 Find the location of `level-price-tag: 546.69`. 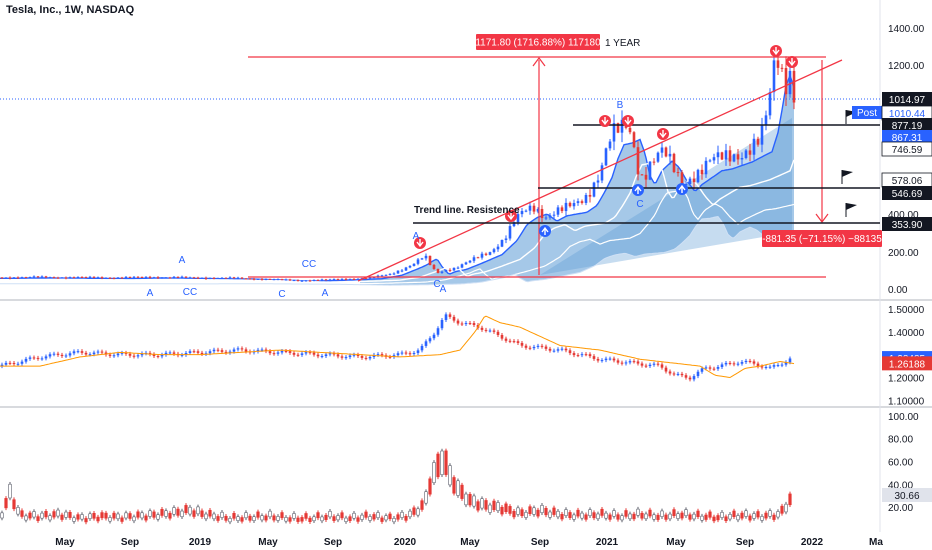

level-price-tag: 546.69 is located at coordinates (907, 194).